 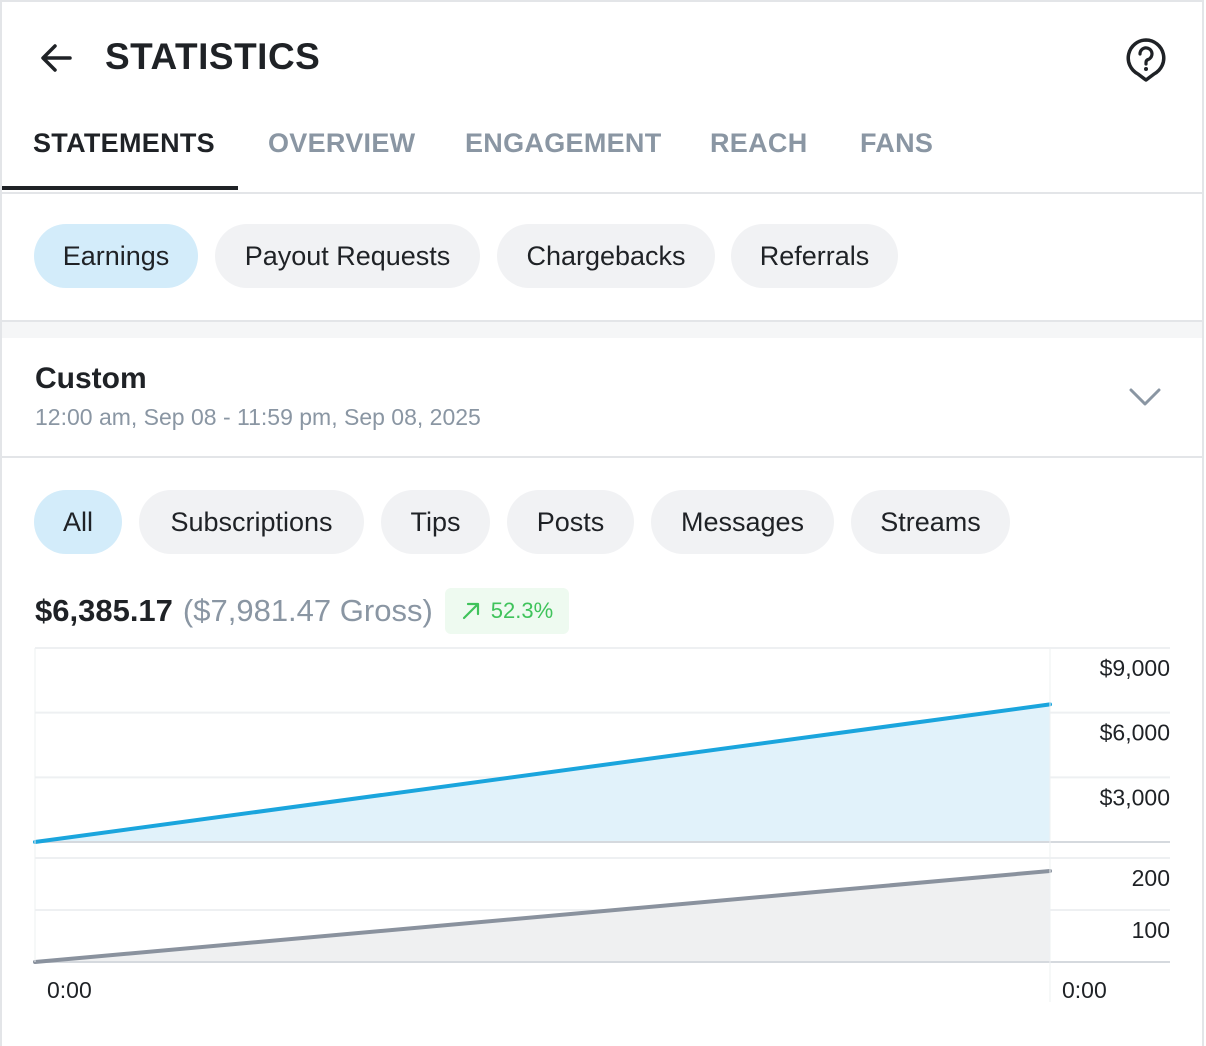 What do you see at coordinates (56, 58) in the screenshot?
I see `arrow-left-icon` at bounding box center [56, 58].